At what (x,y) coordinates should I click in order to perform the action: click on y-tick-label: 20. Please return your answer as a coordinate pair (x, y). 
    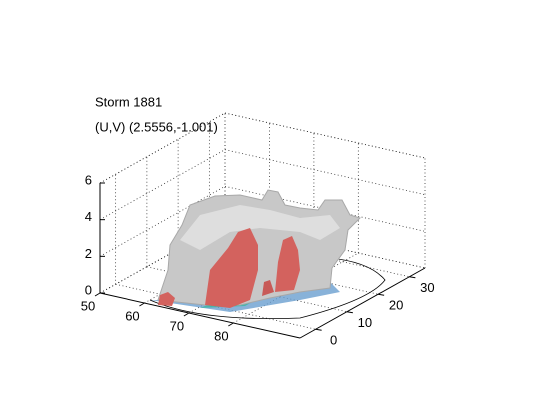
    Looking at the image, I should click on (396, 305).